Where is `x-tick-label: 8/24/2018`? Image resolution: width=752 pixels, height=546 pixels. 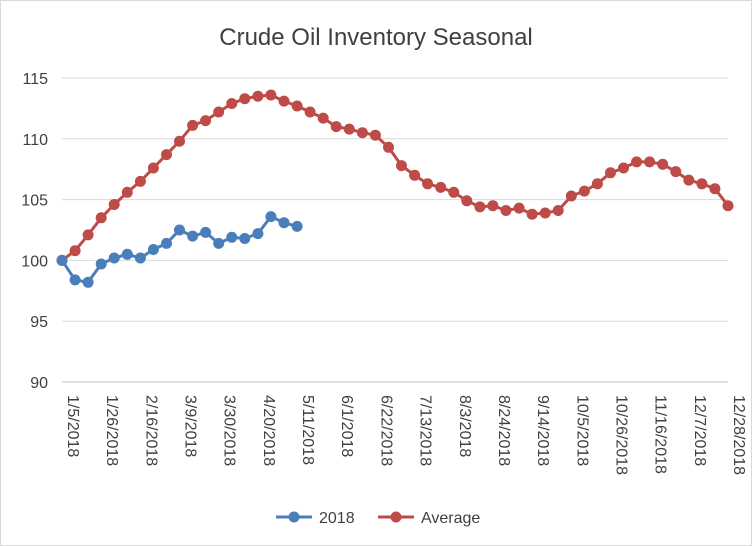 x-tick-label: 8/24/2018 is located at coordinates (503, 430).